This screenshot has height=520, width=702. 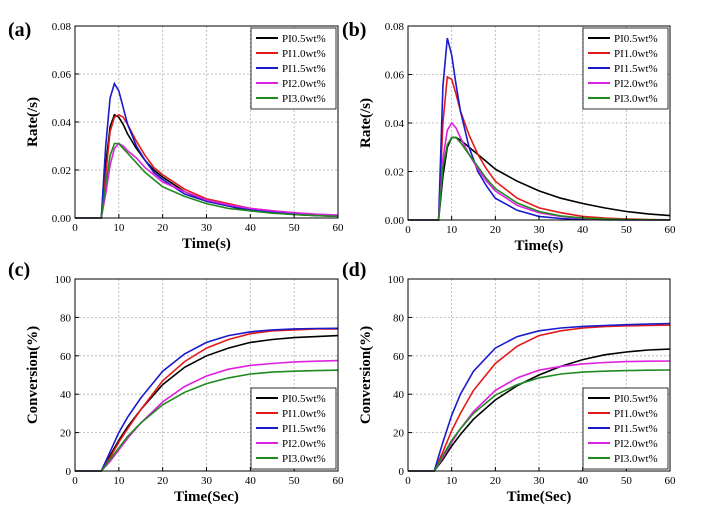 I want to click on panel-label: (c), so click(x=19, y=270).